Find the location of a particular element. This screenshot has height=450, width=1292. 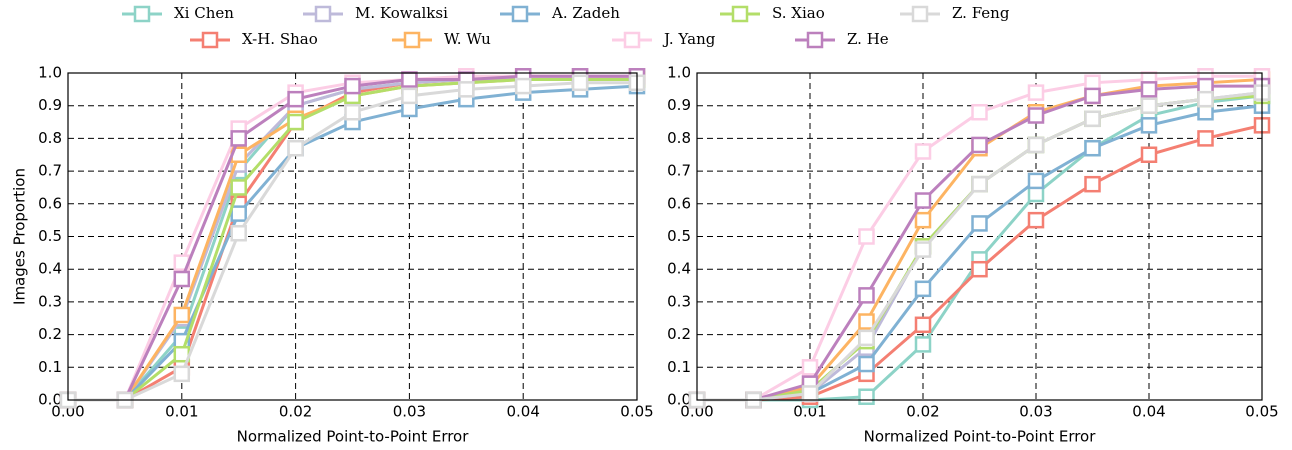

y-tick-label: 1.0 is located at coordinates (50, 73).